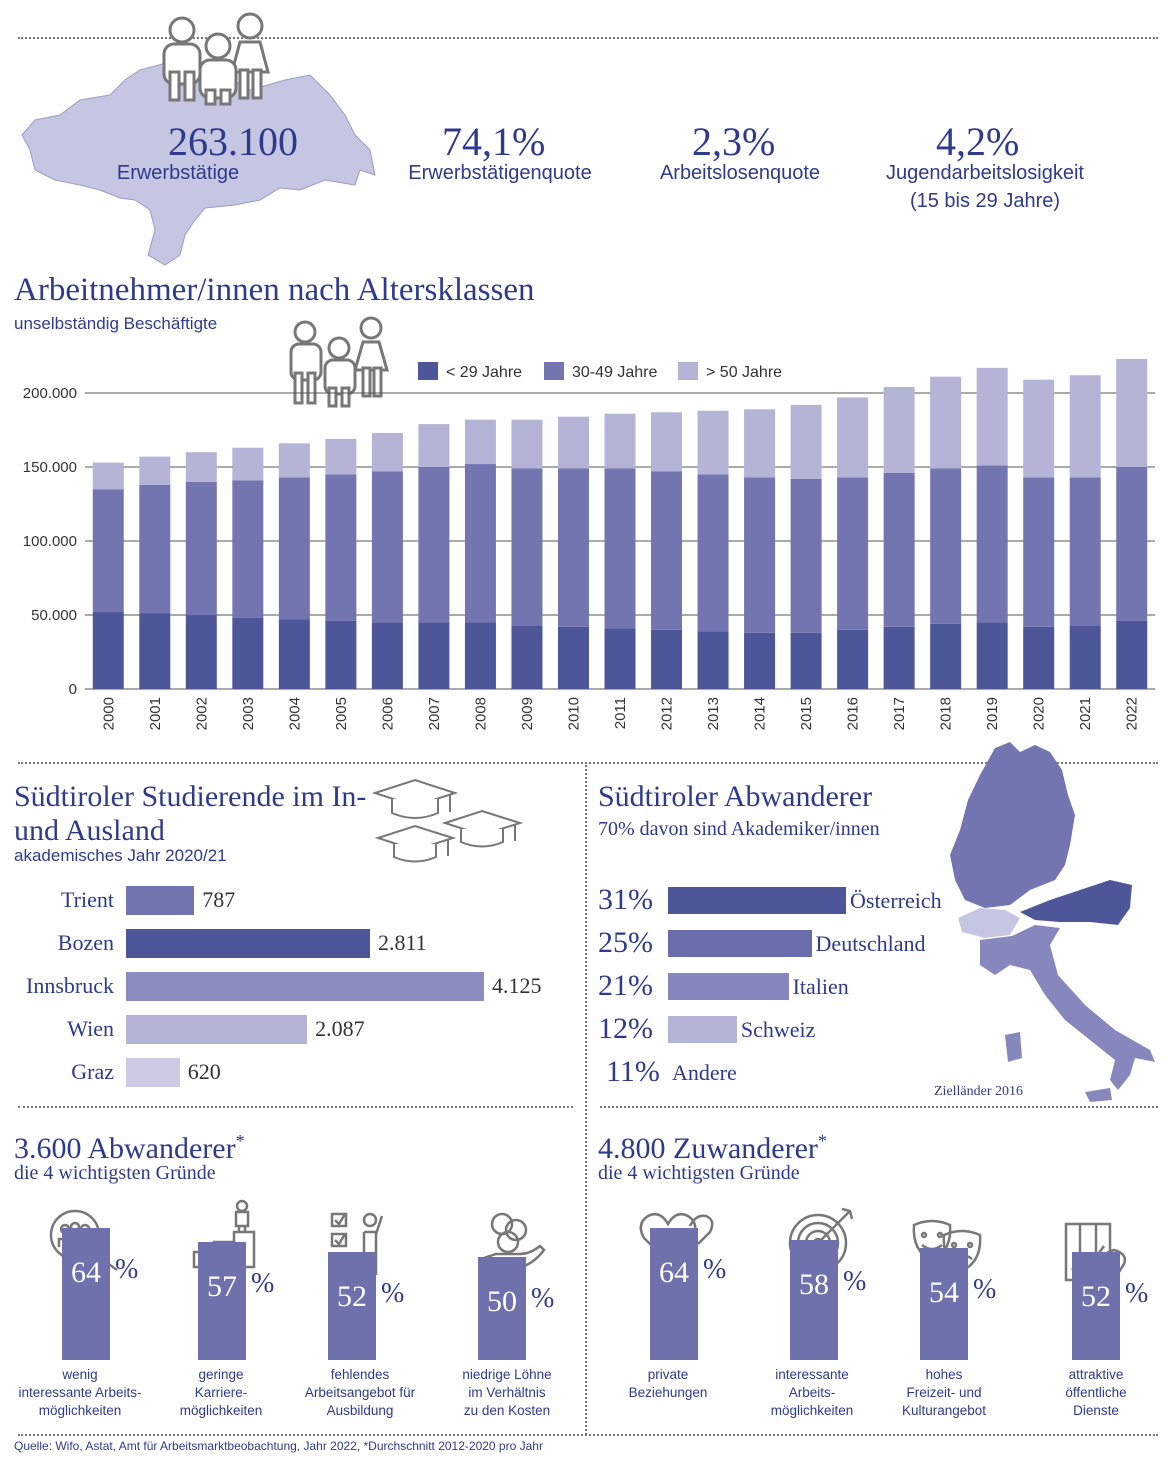  I want to click on legend-30-49: 30-49 Jahre, so click(600, 372).